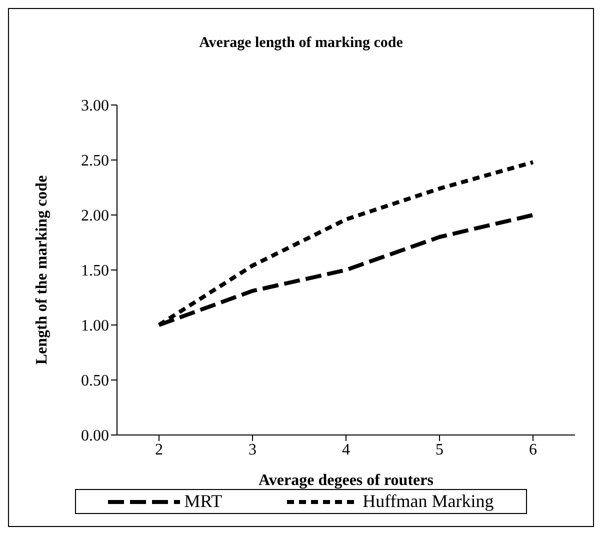  Describe the element at coordinates (203, 501) in the screenshot. I see `legend-label: MRT` at that location.